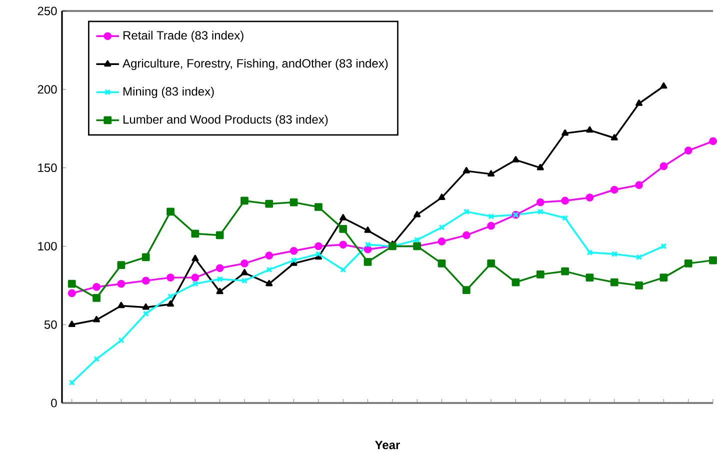 The width and height of the screenshot is (717, 468). What do you see at coordinates (47, 11) in the screenshot?
I see `y-tick-label: 250` at bounding box center [47, 11].